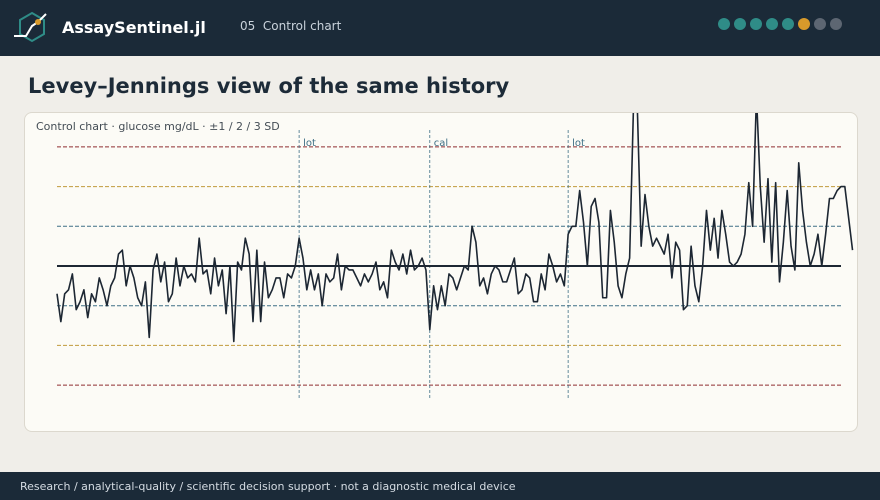 Image resolution: width=880 pixels, height=500 pixels. What do you see at coordinates (440, 28) in the screenshot?
I see `top-bar: AssaySentinel.jl 05 Control chart` at bounding box center [440, 28].